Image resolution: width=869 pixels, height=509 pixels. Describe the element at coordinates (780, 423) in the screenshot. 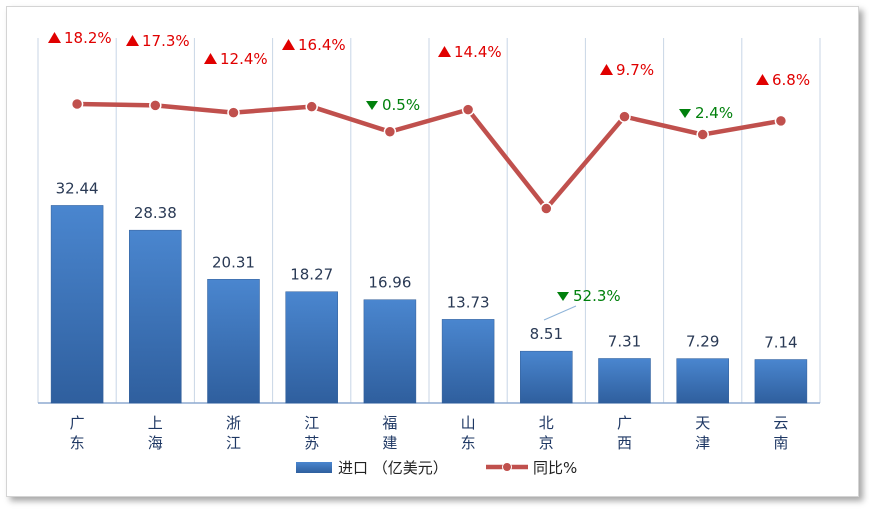

I see `category-label: 云` at that location.